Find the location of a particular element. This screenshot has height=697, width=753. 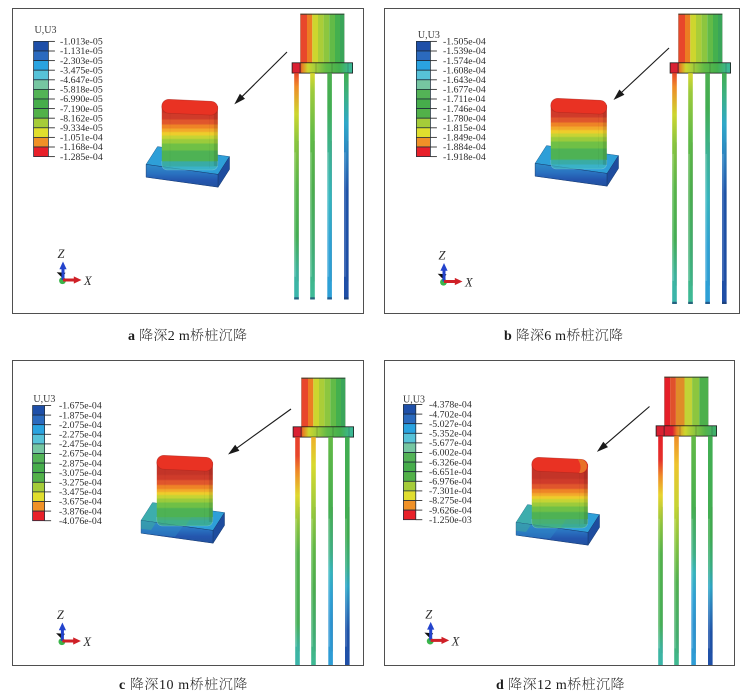

svg-text: -2.475e-04 is located at coordinates (80, 444).